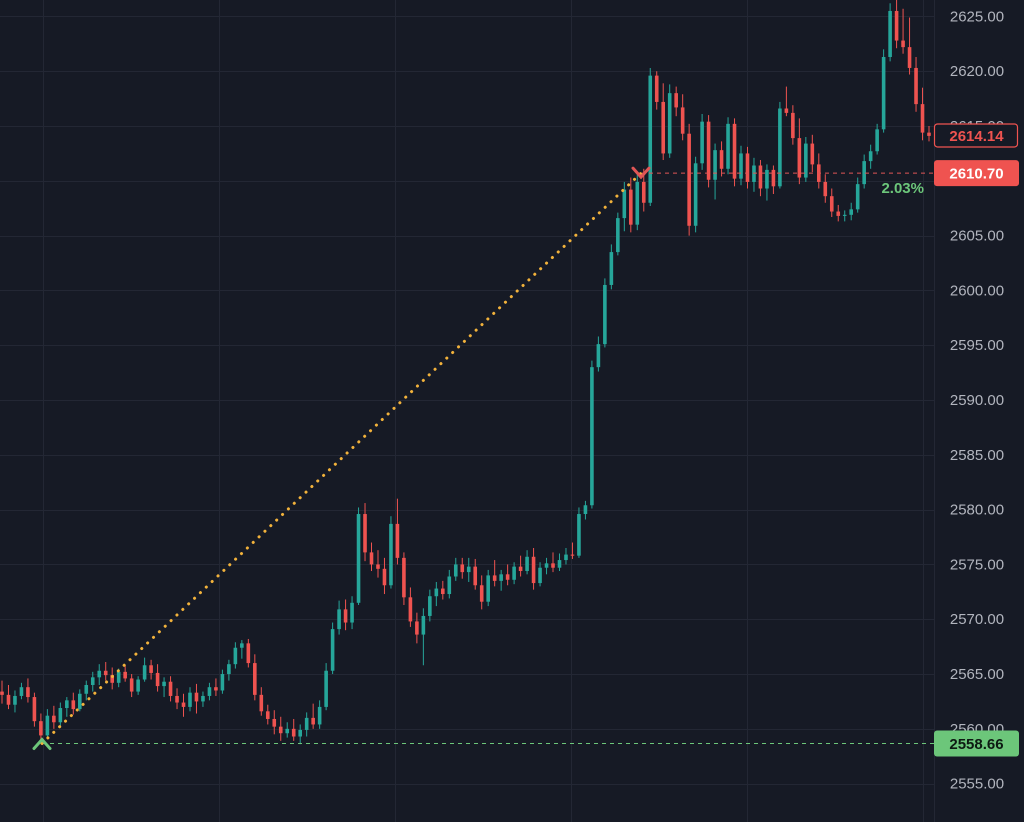  What do you see at coordinates (977, 236) in the screenshot?
I see `price-tick-label: 2605.00` at bounding box center [977, 236].